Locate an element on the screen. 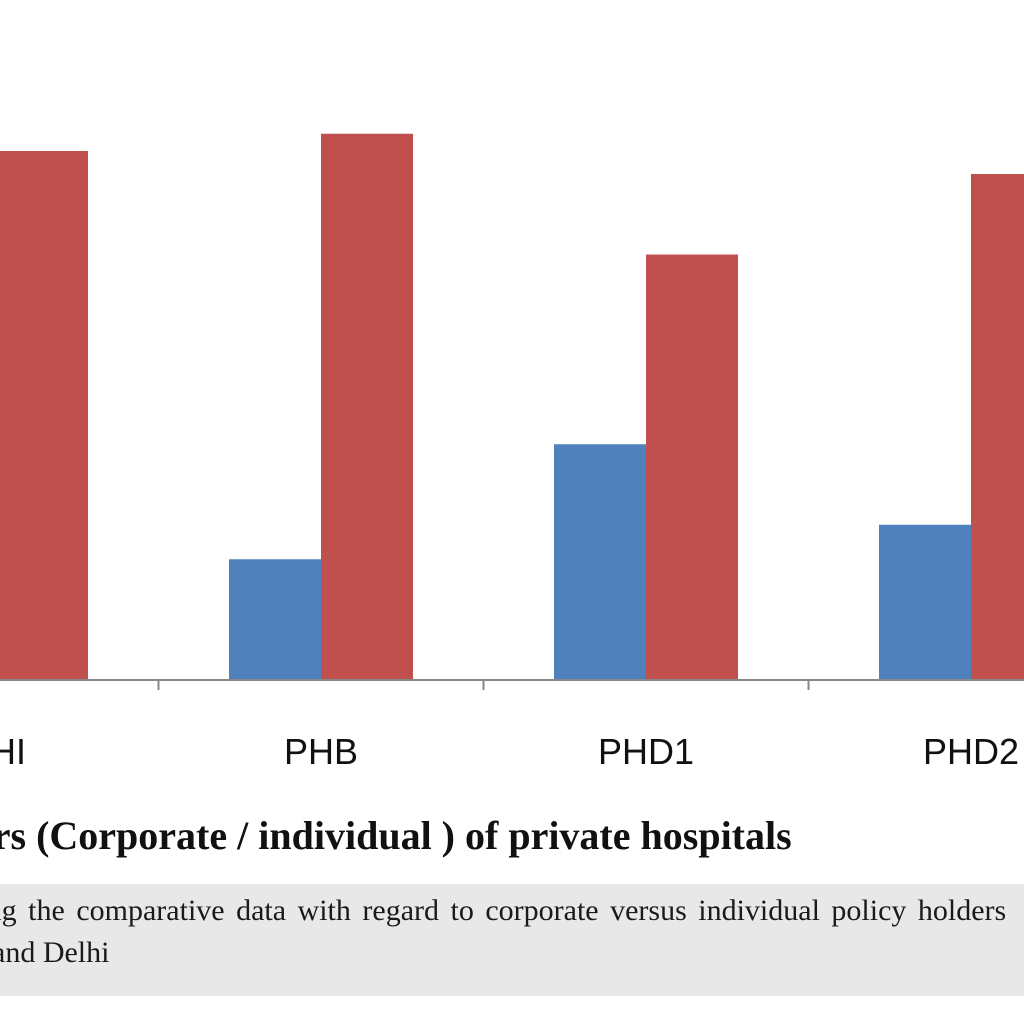 Image resolution: width=1024 pixels, height=1024 pixels. x-ticks-layer is located at coordinates (483, 685).